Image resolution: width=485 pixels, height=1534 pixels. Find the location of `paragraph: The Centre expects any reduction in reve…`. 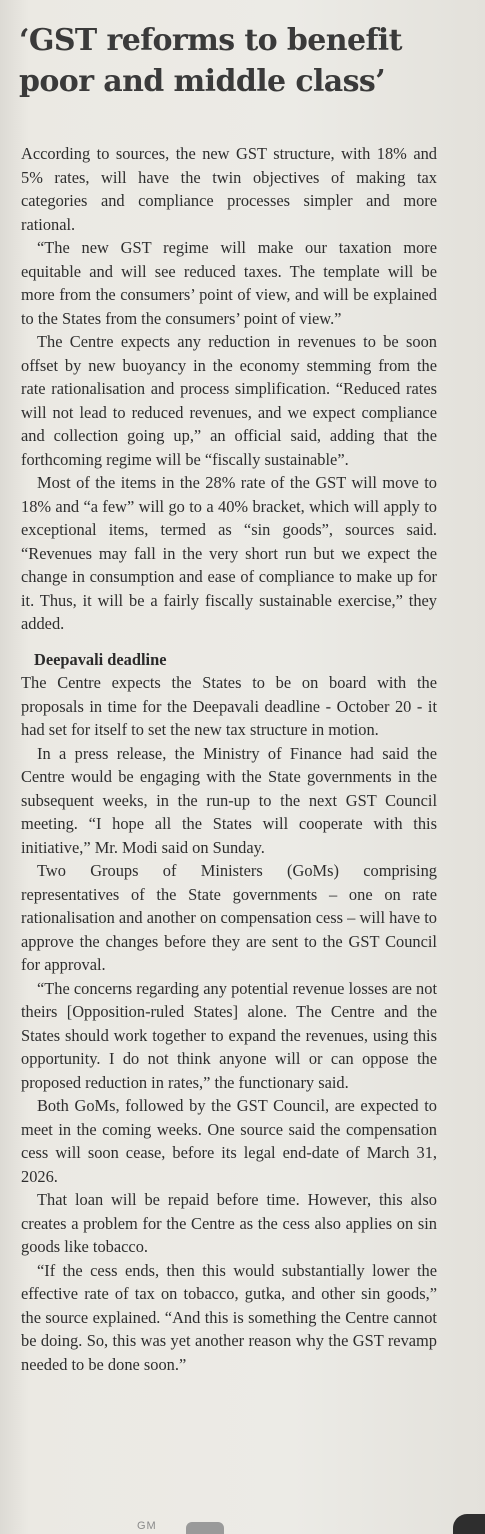

paragraph: The Centre expects any reduction in reve… is located at coordinates (229, 400).